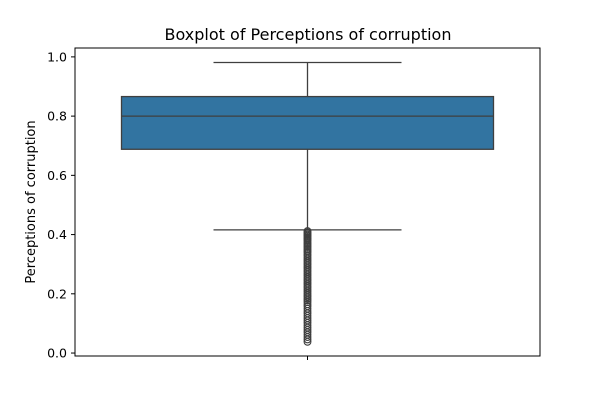 The width and height of the screenshot is (600, 400). I want to click on y-tick-label: 1.0, so click(57, 56).